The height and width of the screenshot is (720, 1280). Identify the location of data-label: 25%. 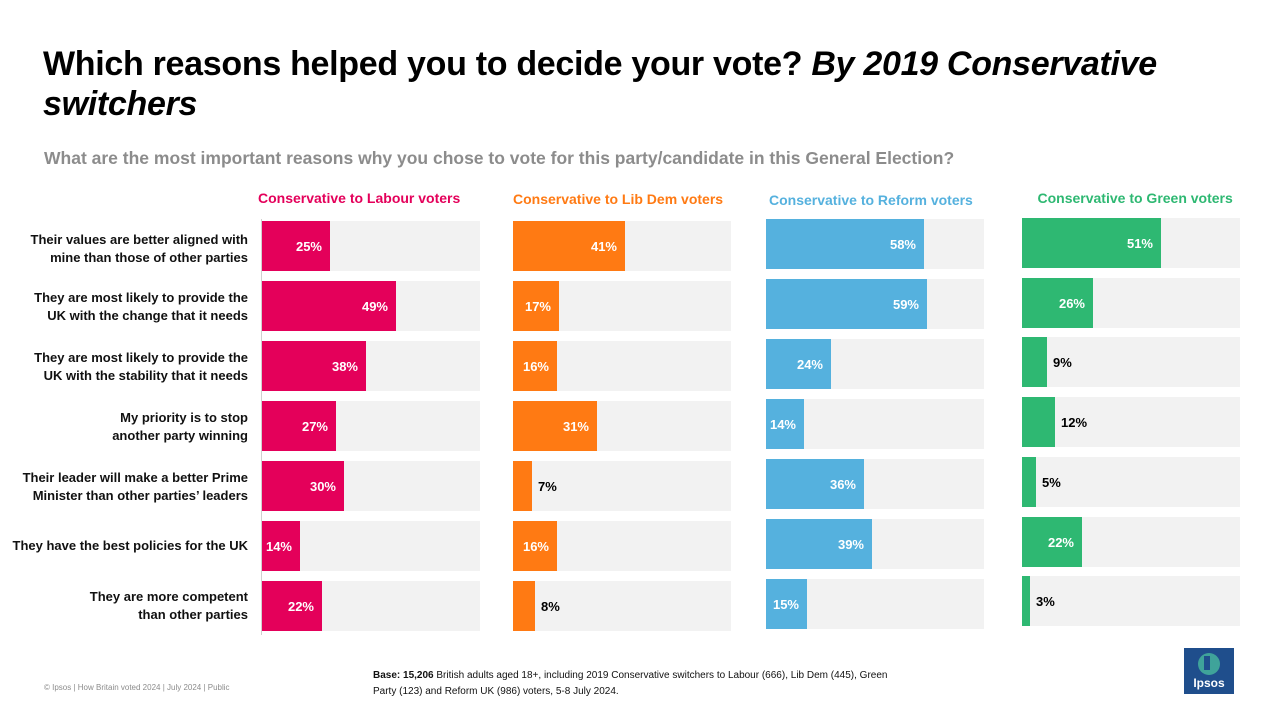
(308, 246).